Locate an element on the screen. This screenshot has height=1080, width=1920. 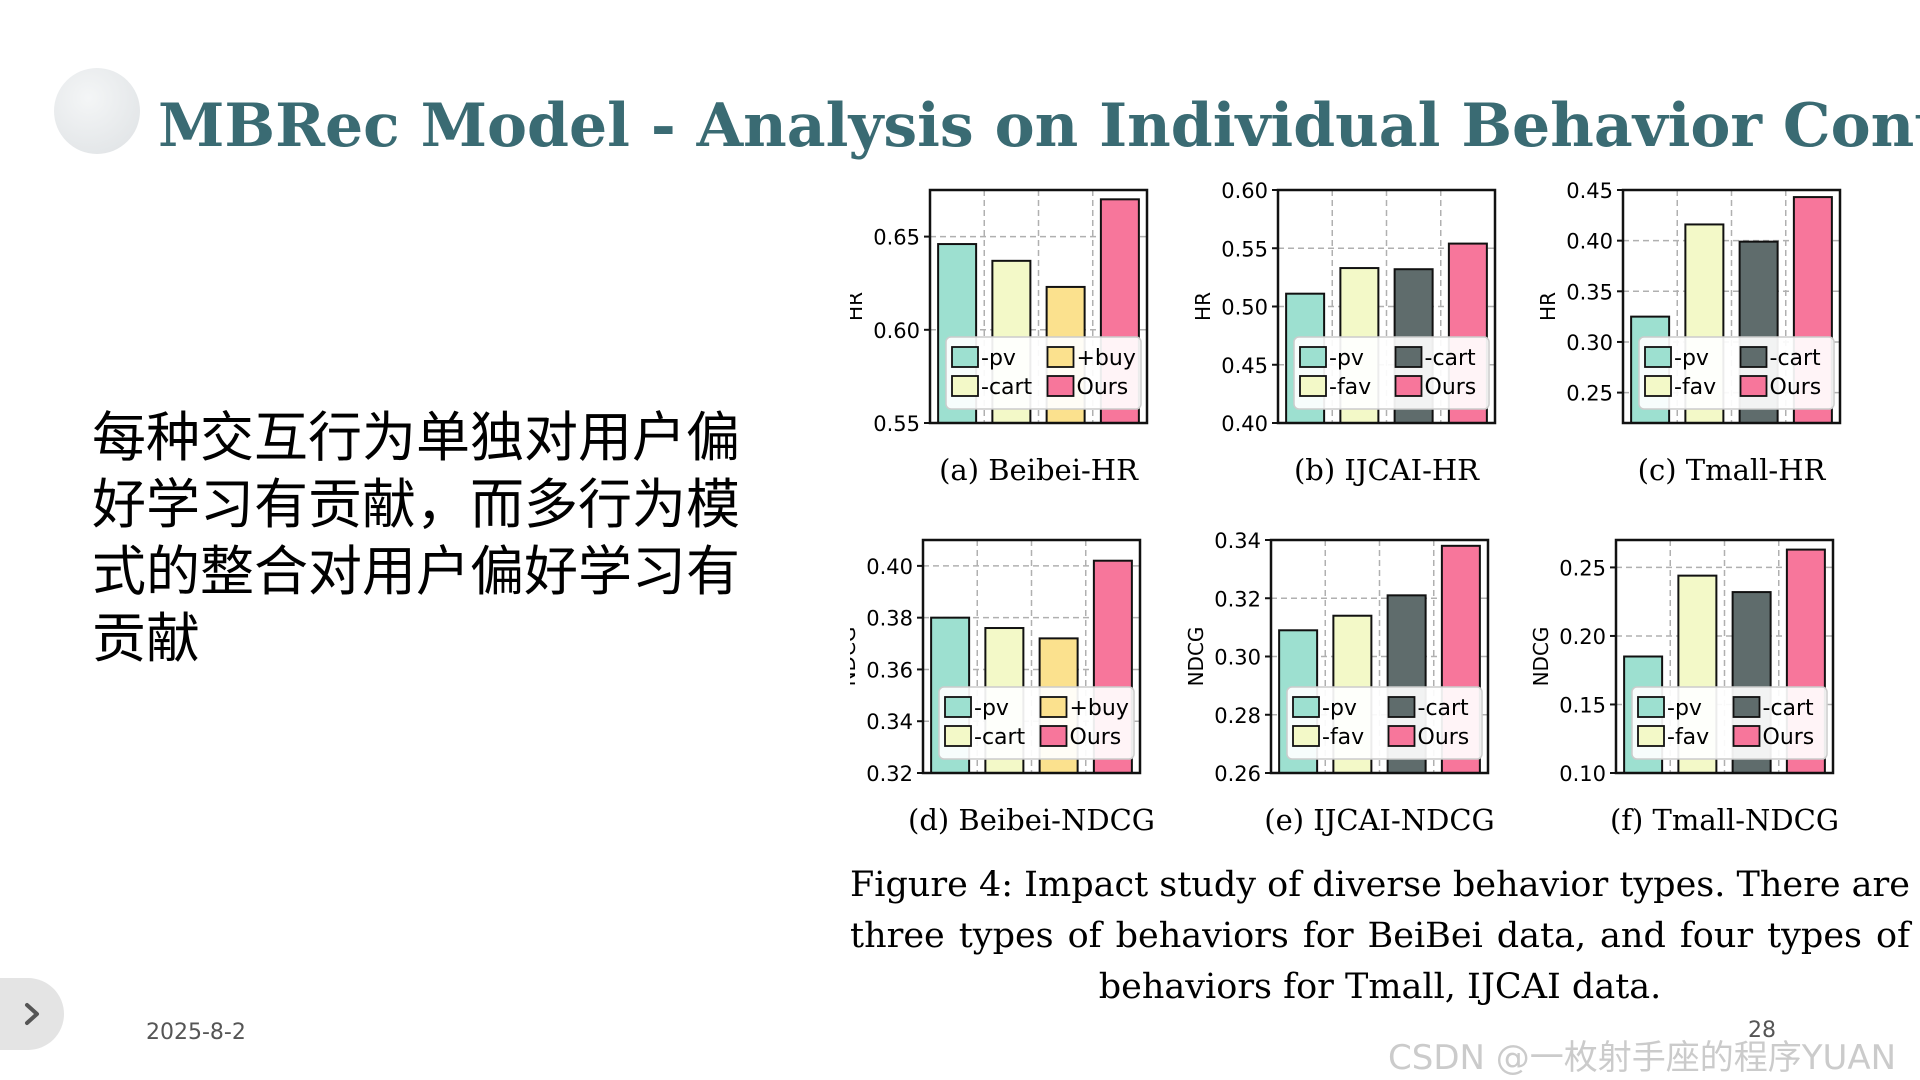
chart-subcaption: (a) Beibei-HR is located at coordinates (1039, 470).